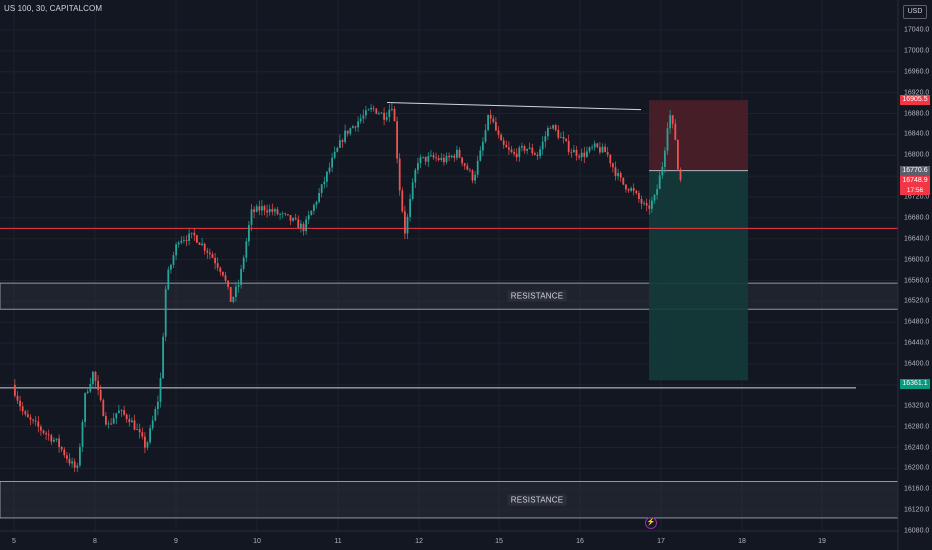 The width and height of the screenshot is (932, 550). What do you see at coordinates (917, 301) in the screenshot?
I see `price-tick-label: 16520.0` at bounding box center [917, 301].